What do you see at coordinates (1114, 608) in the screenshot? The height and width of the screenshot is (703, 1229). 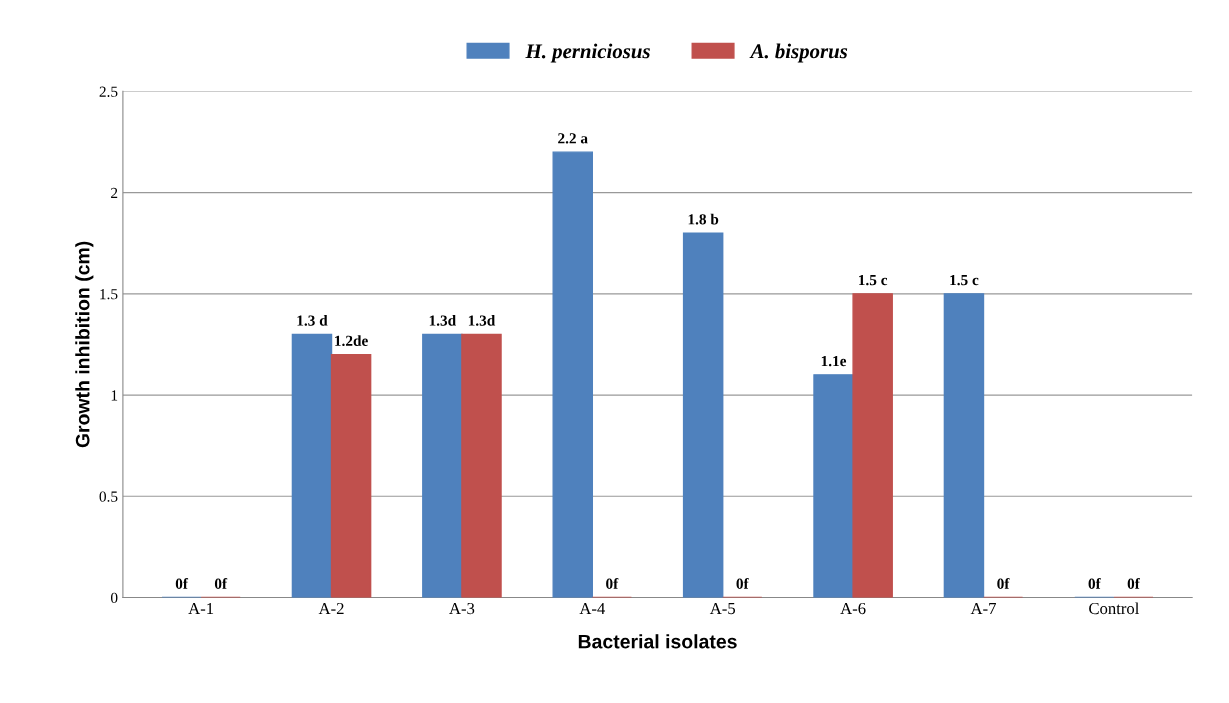 I see `x-tick-label: Control` at bounding box center [1114, 608].